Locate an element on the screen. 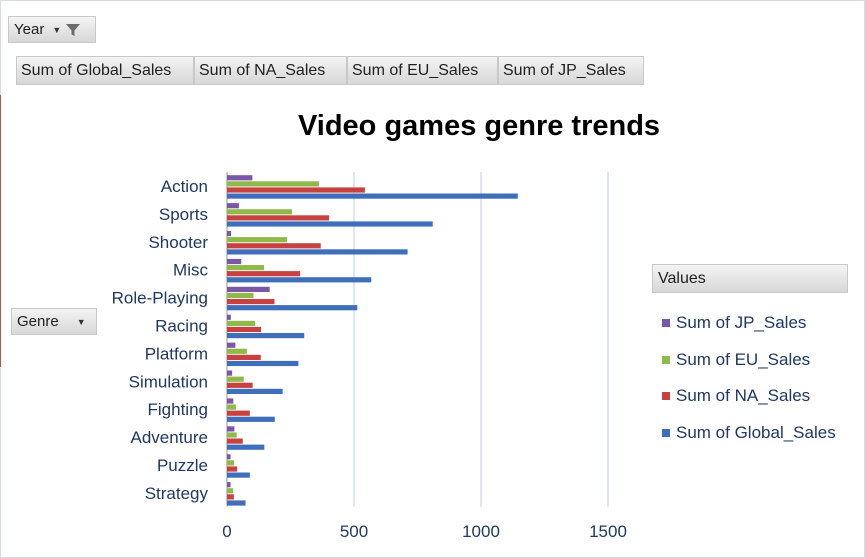  category-label: Action is located at coordinates (184, 186).